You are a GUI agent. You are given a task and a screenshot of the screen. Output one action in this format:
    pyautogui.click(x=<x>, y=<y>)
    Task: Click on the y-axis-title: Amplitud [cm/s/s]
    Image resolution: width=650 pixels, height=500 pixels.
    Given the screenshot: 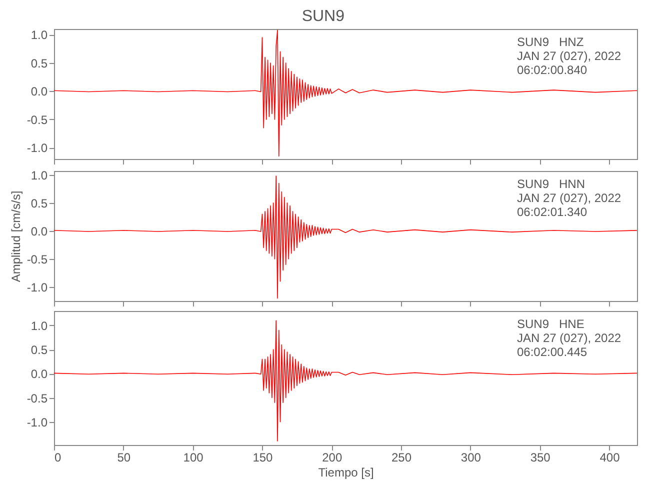 What is the action you would take?
    pyautogui.click(x=15, y=236)
    